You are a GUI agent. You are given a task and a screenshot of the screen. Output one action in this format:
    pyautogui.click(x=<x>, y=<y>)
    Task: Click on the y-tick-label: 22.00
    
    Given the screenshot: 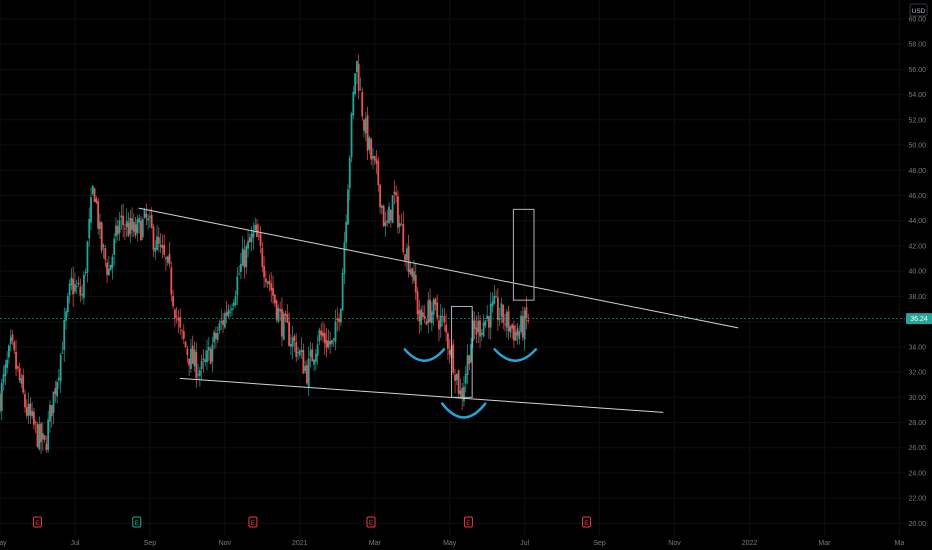 What is the action you would take?
    pyautogui.click(x=917, y=499)
    